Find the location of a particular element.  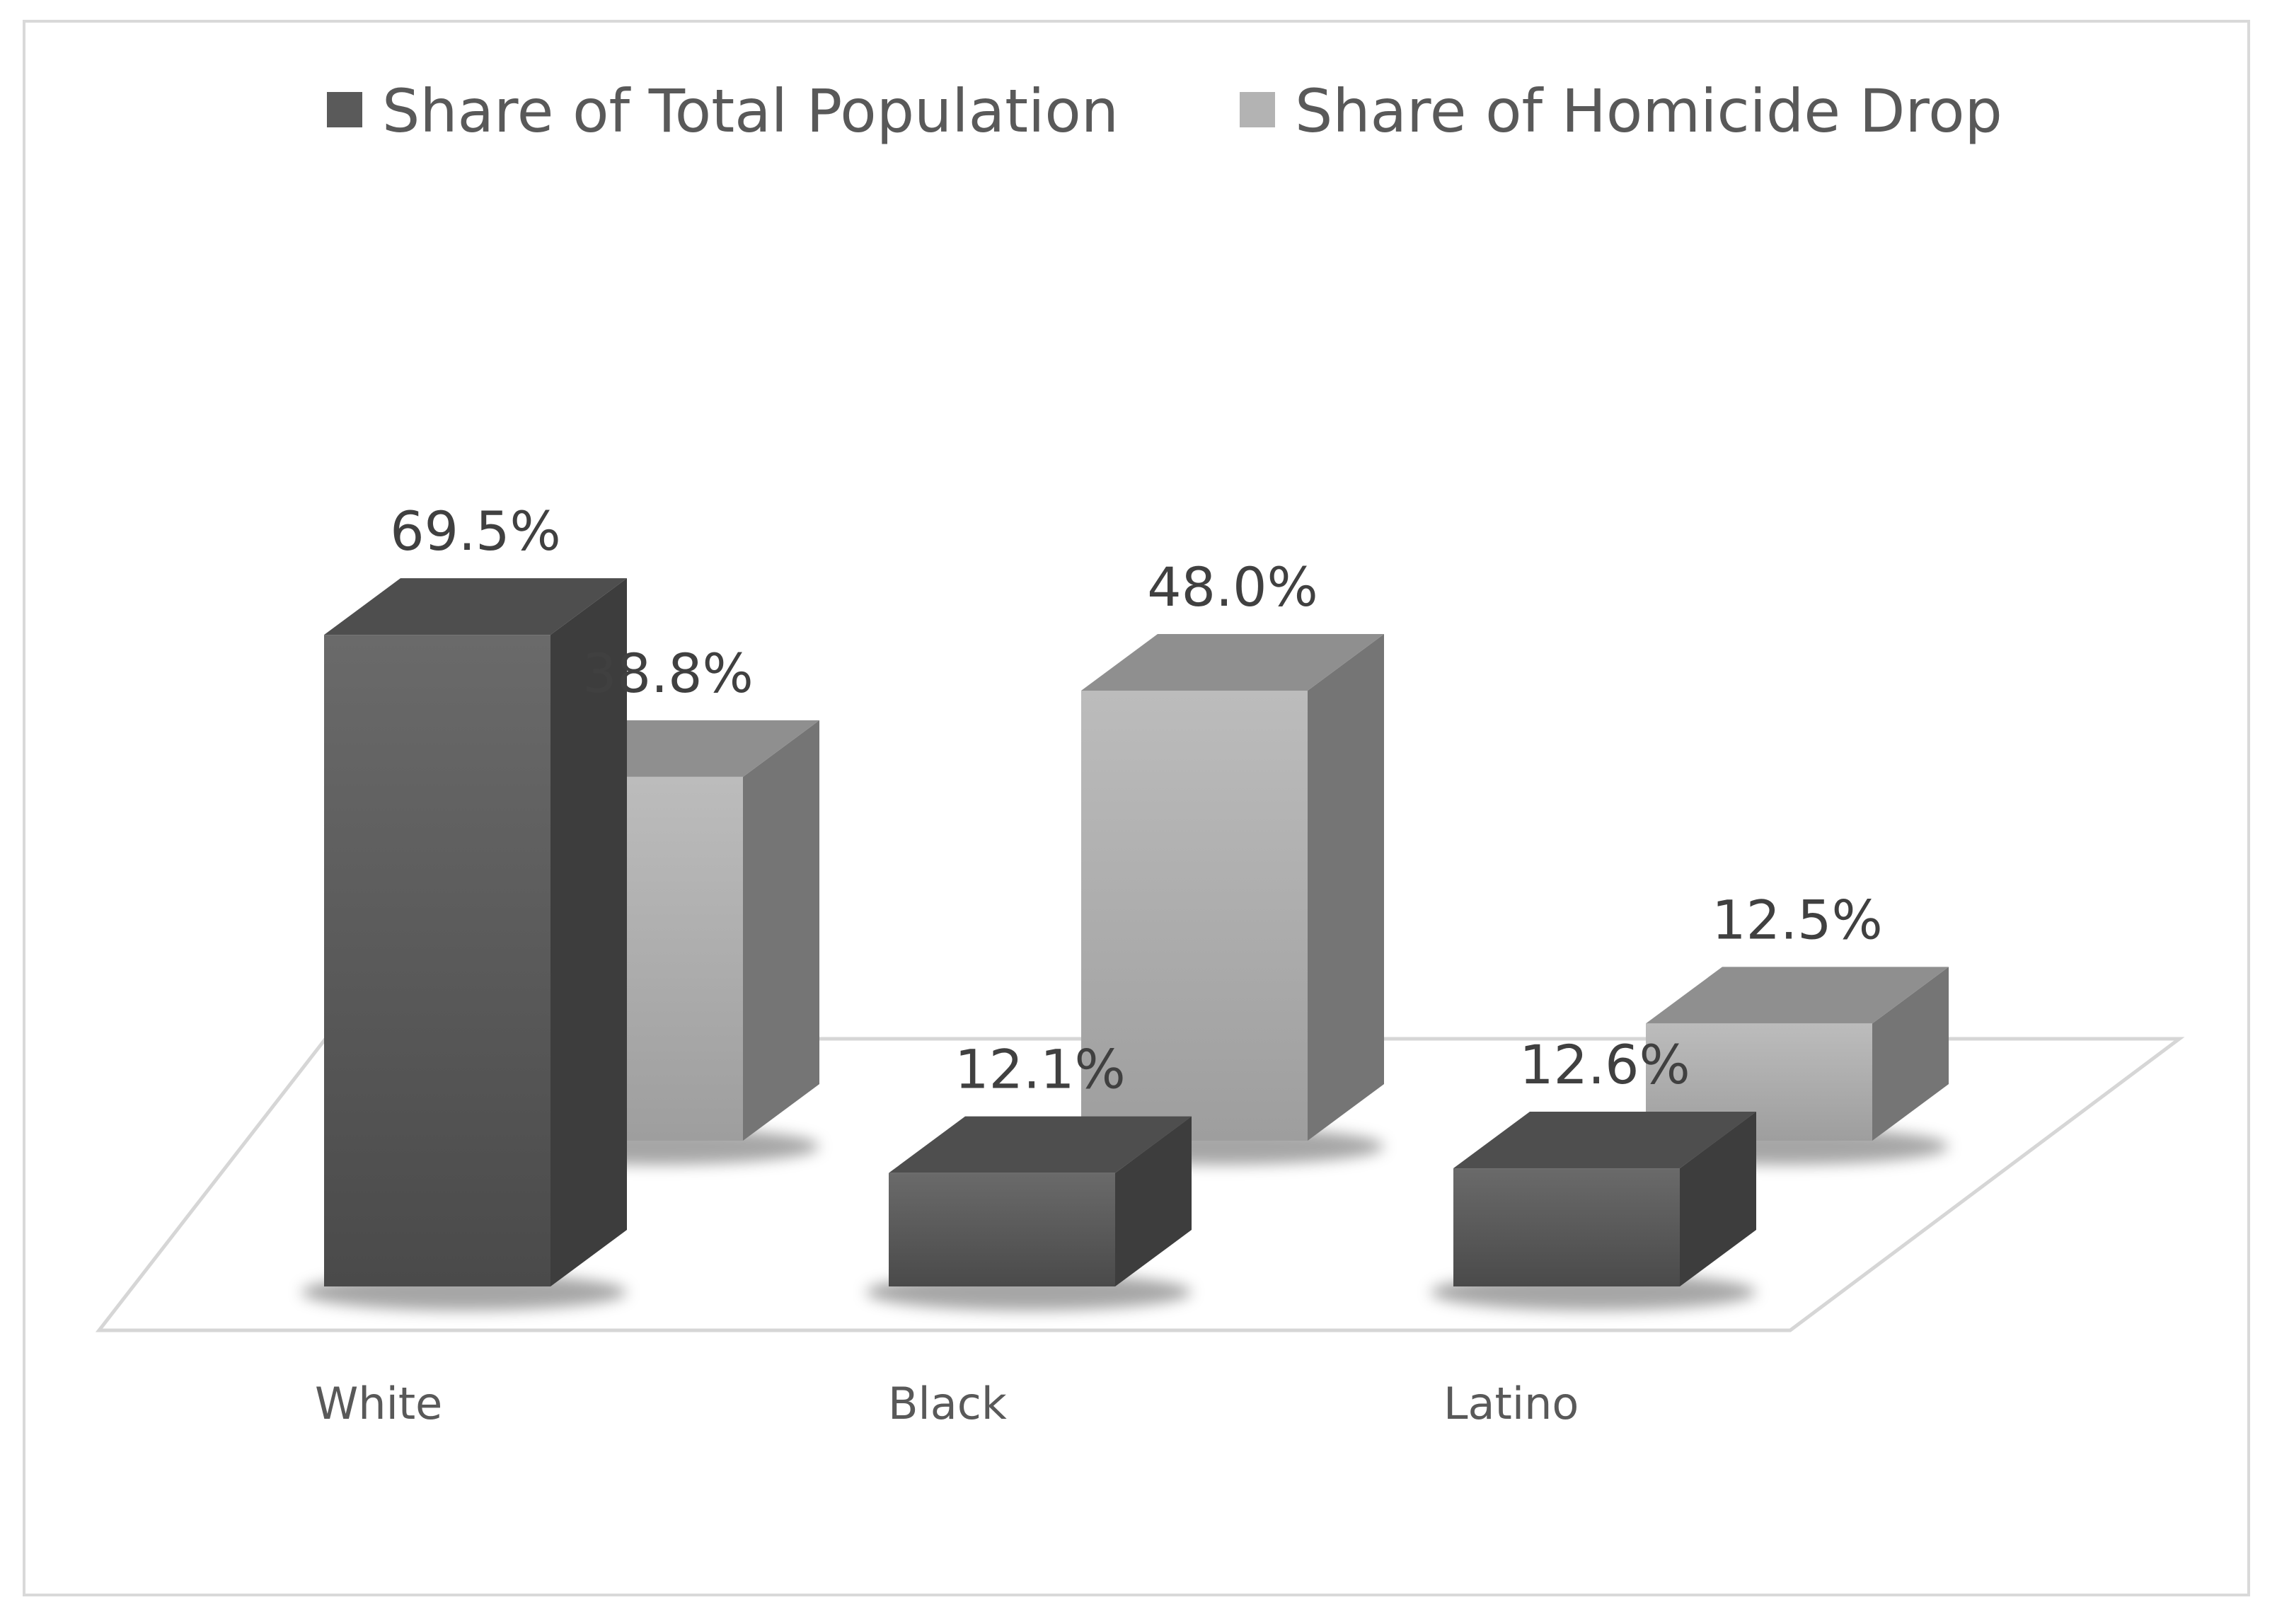

data-label-share-of-homicide-drop-black: 48.0% is located at coordinates (1232, 586).